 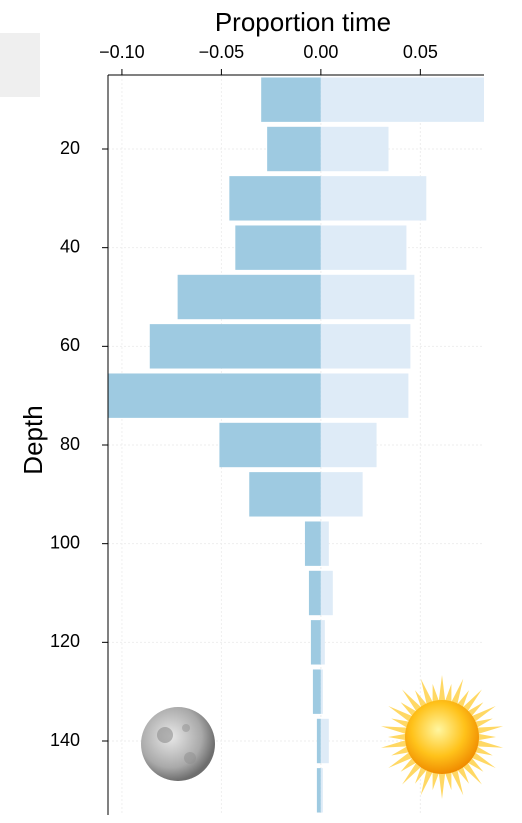 What do you see at coordinates (442, 737) in the screenshot?
I see `sun-icon` at bounding box center [442, 737].